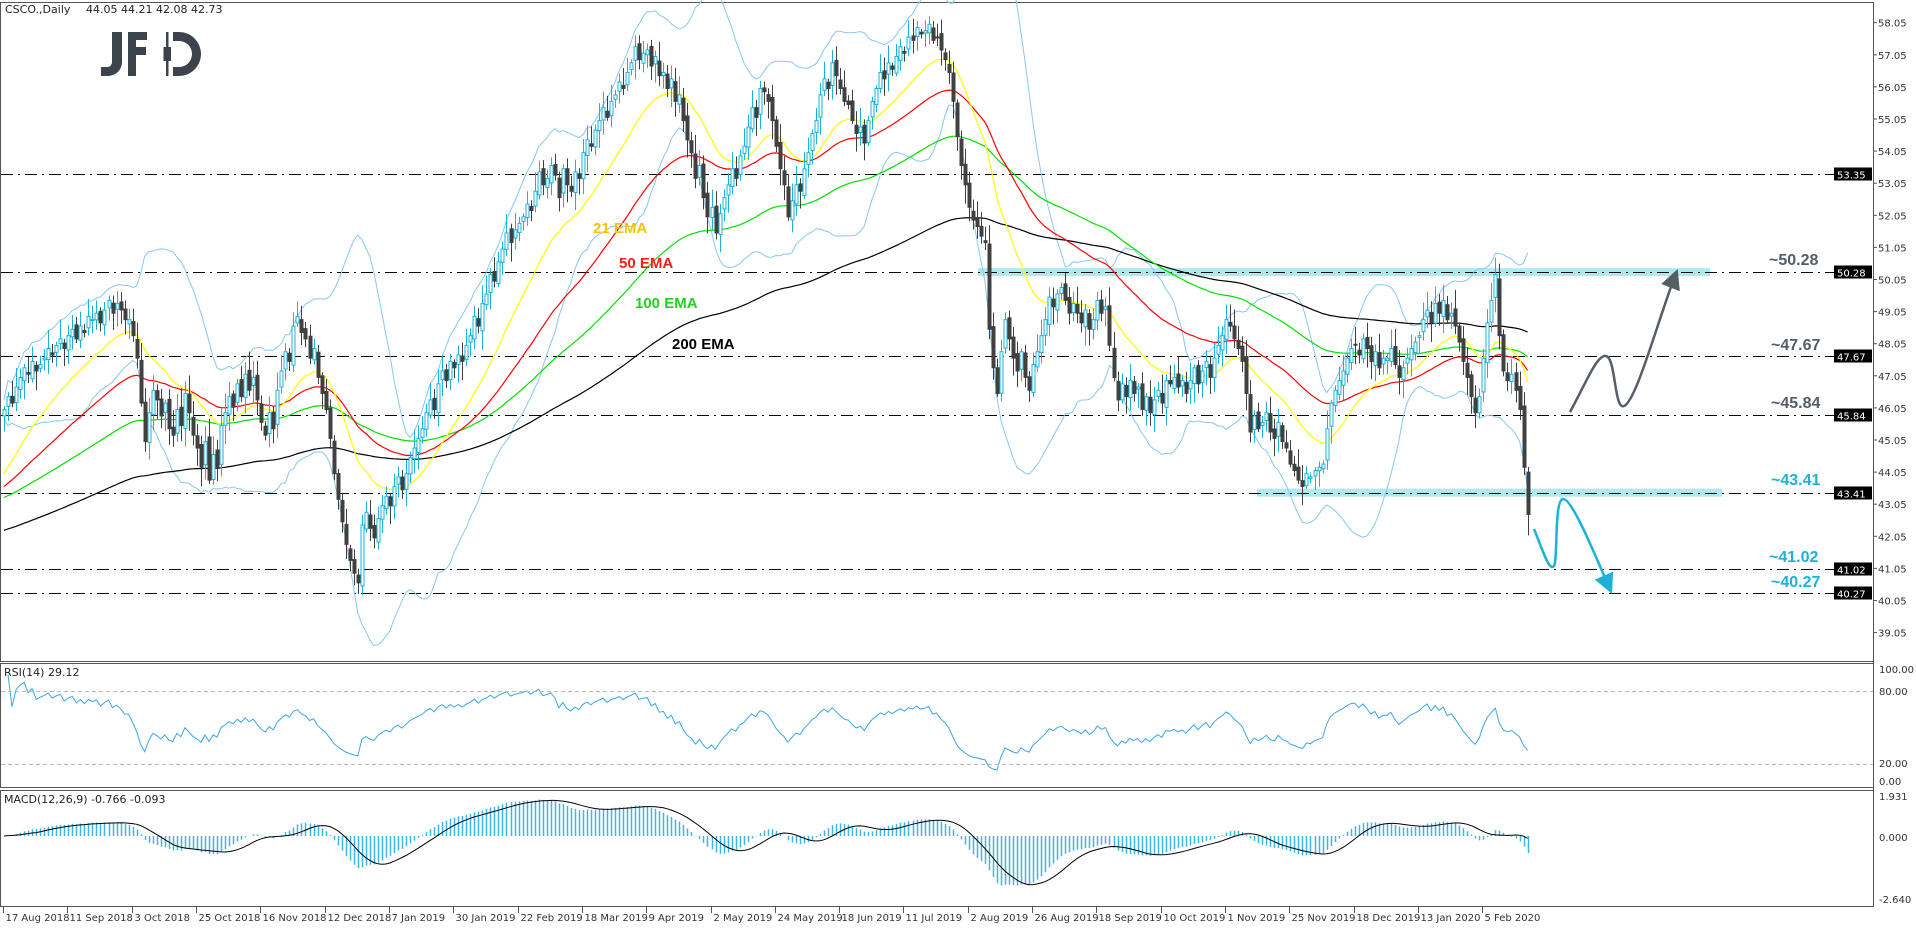  Describe the element at coordinates (1892, 634) in the screenshot. I see `y-tick-label: 39.05` at that location.